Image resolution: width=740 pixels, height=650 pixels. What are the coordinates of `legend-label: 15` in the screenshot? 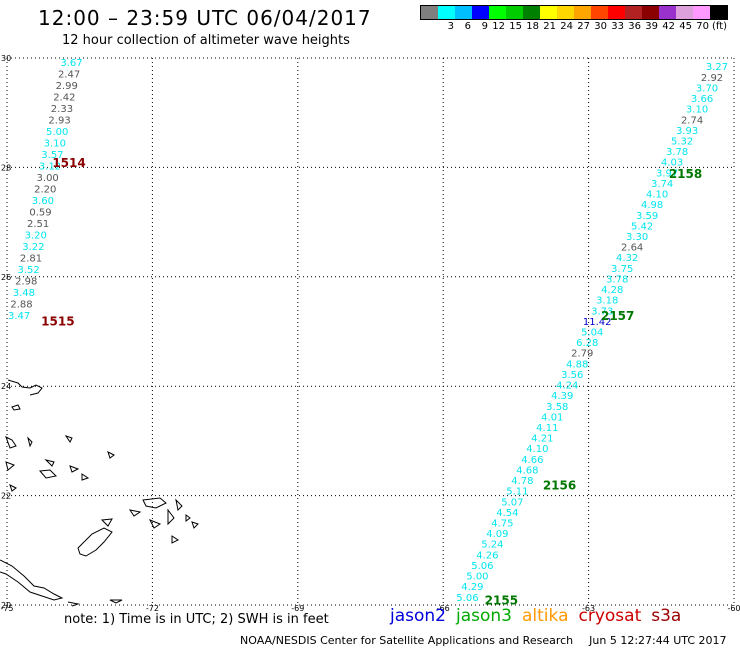 It's located at (515, 26).